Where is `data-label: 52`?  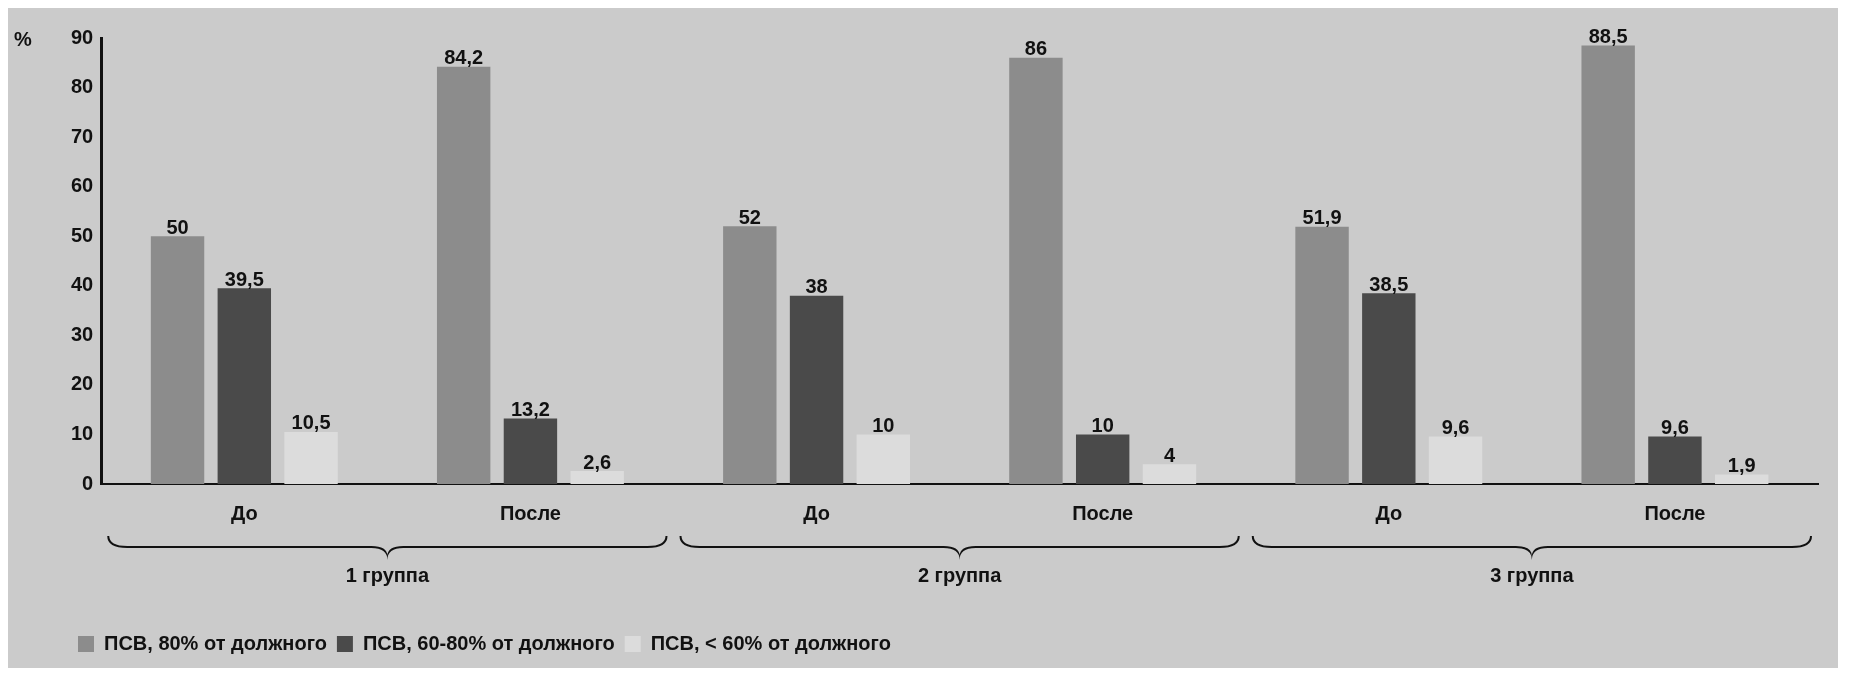 data-label: 52 is located at coordinates (749, 216).